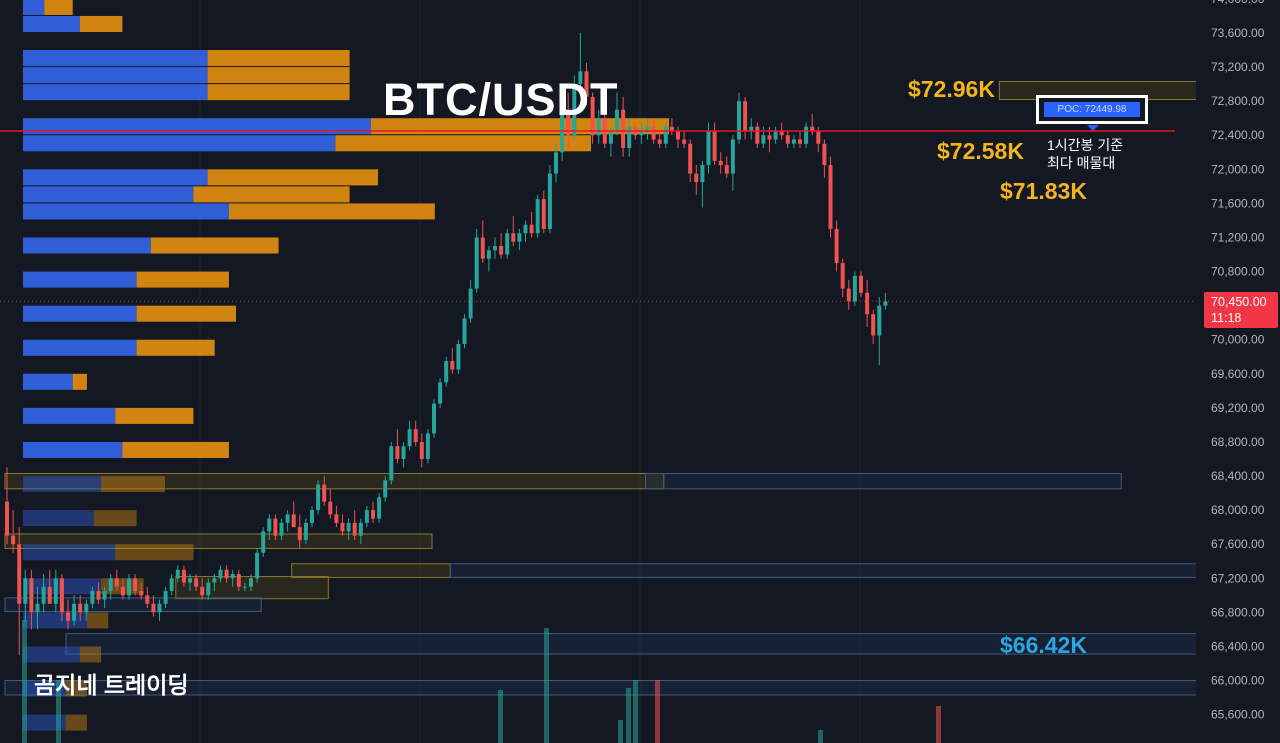  Describe the element at coordinates (1238, 101) in the screenshot. I see `axis-tick-label: 72,800.00` at that location.